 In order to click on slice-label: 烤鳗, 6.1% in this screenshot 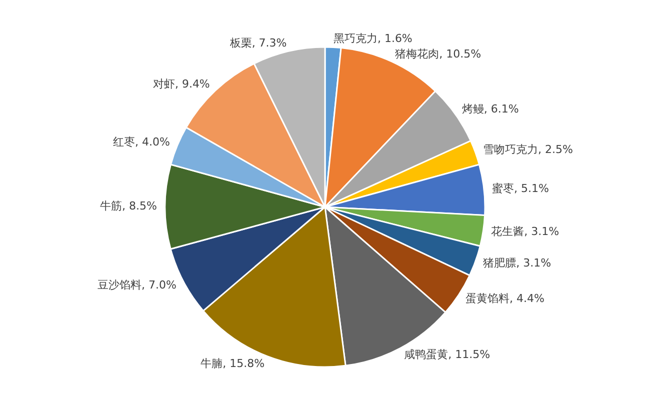, I will do `click(490, 109)`.